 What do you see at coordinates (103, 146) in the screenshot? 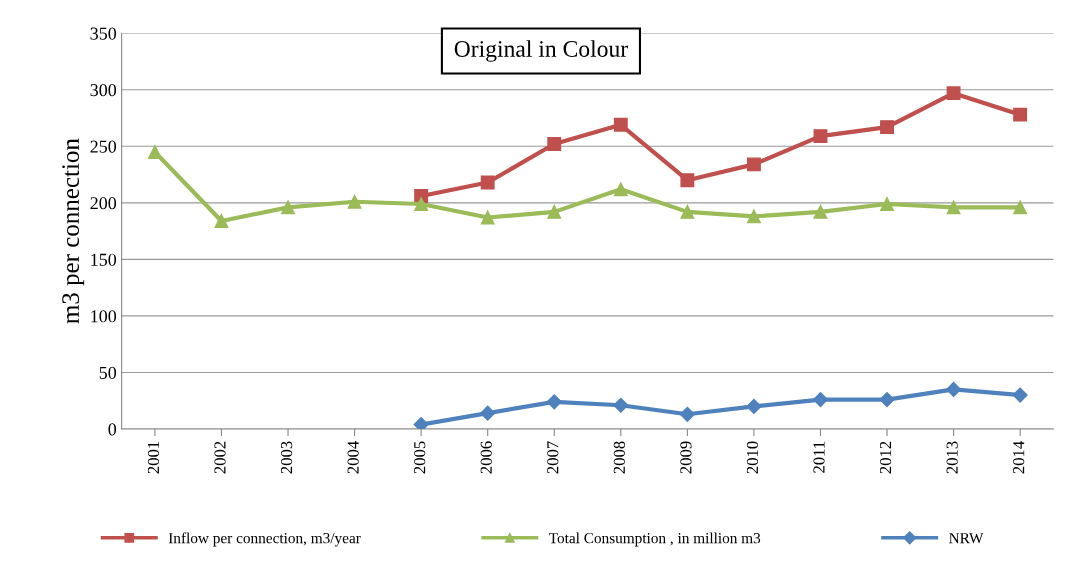
I see `y-tick-label: 250` at bounding box center [103, 146].